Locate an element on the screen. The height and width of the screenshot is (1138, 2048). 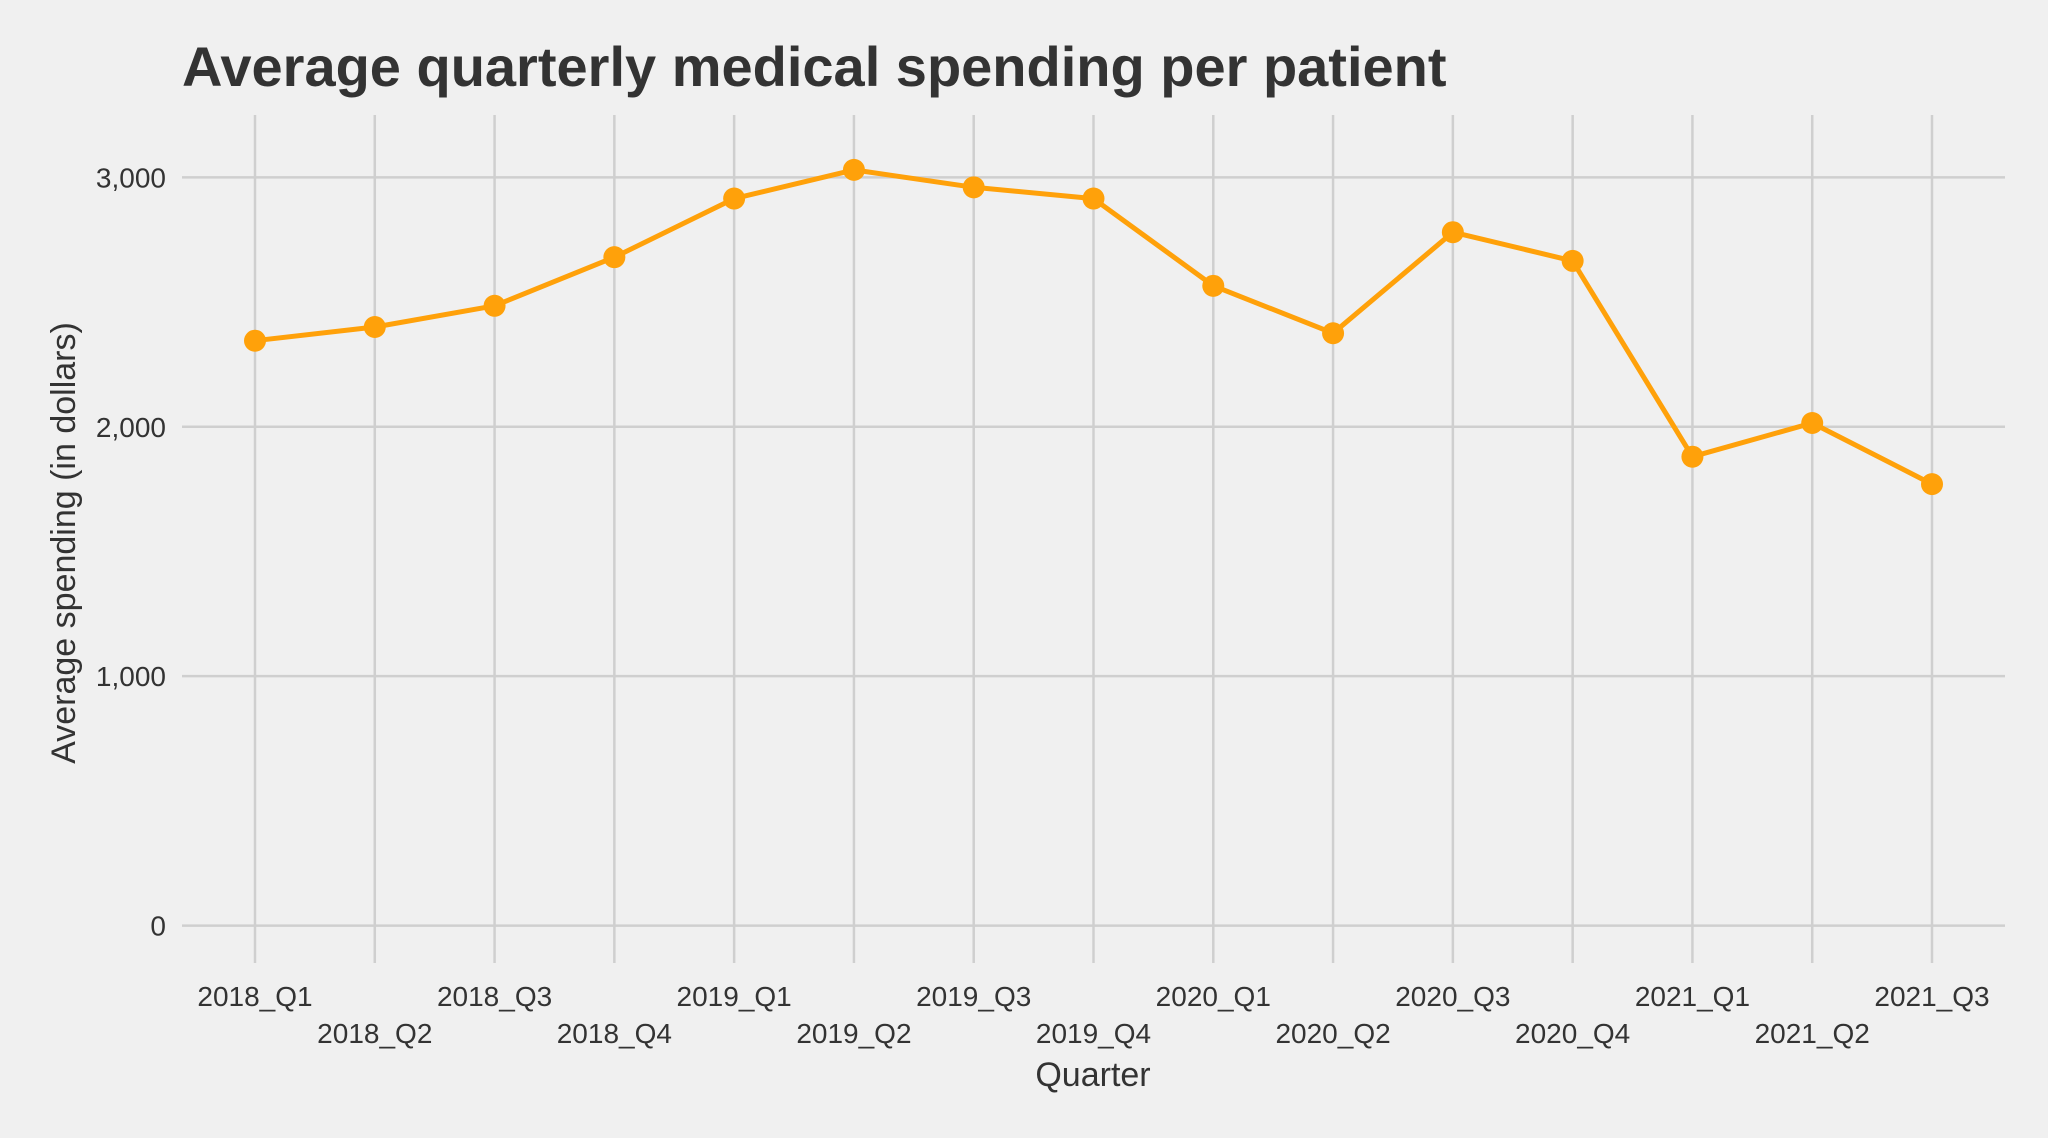
y-tick-label: 0 is located at coordinates (158, 926).